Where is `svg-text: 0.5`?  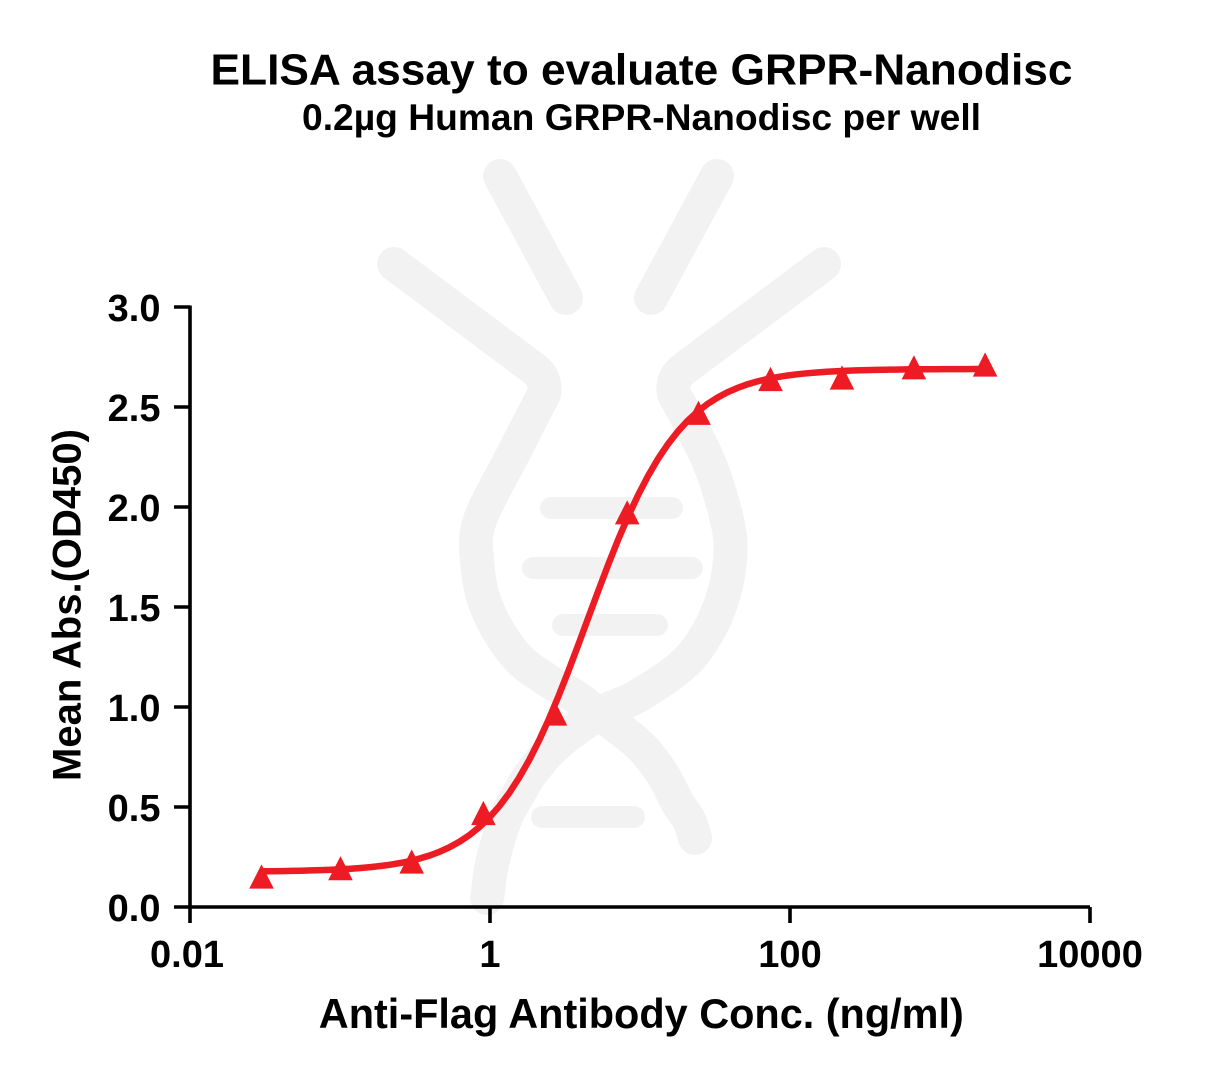 svg-text: 0.5 is located at coordinates (134, 809).